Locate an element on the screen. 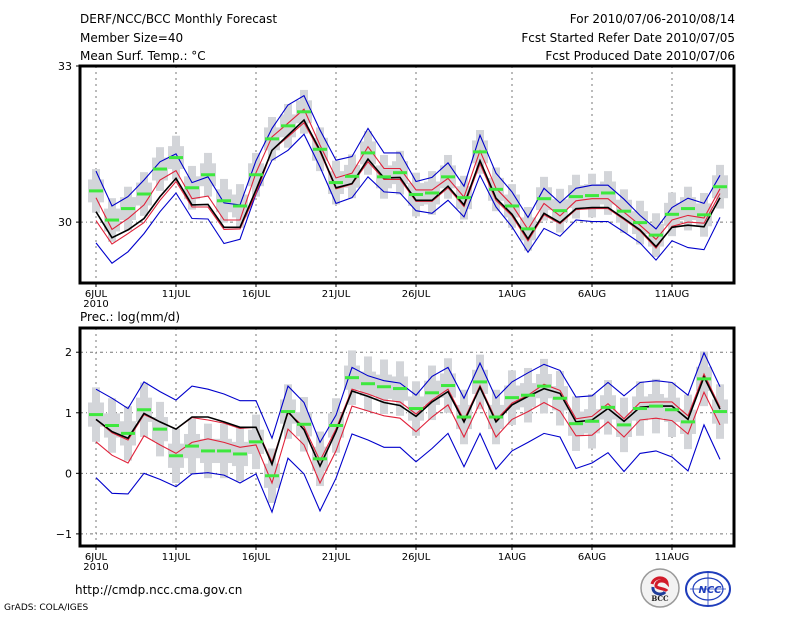 Image resolution: width=800 pixels, height=618 pixels. x-tick-label: 26JUL is located at coordinates (416, 557).